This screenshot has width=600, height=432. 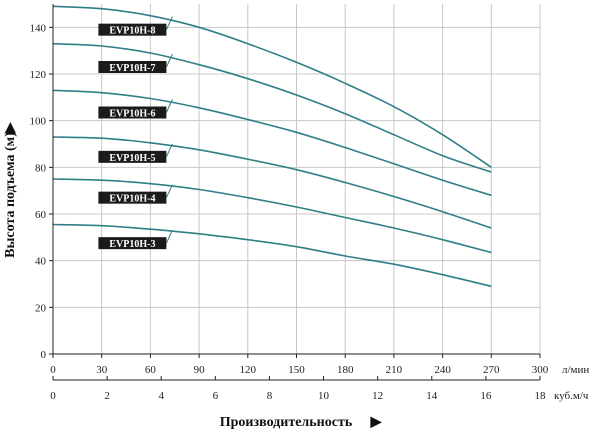 I want to click on series-label-evp10h-5: EVP10H-5, so click(x=132, y=158).